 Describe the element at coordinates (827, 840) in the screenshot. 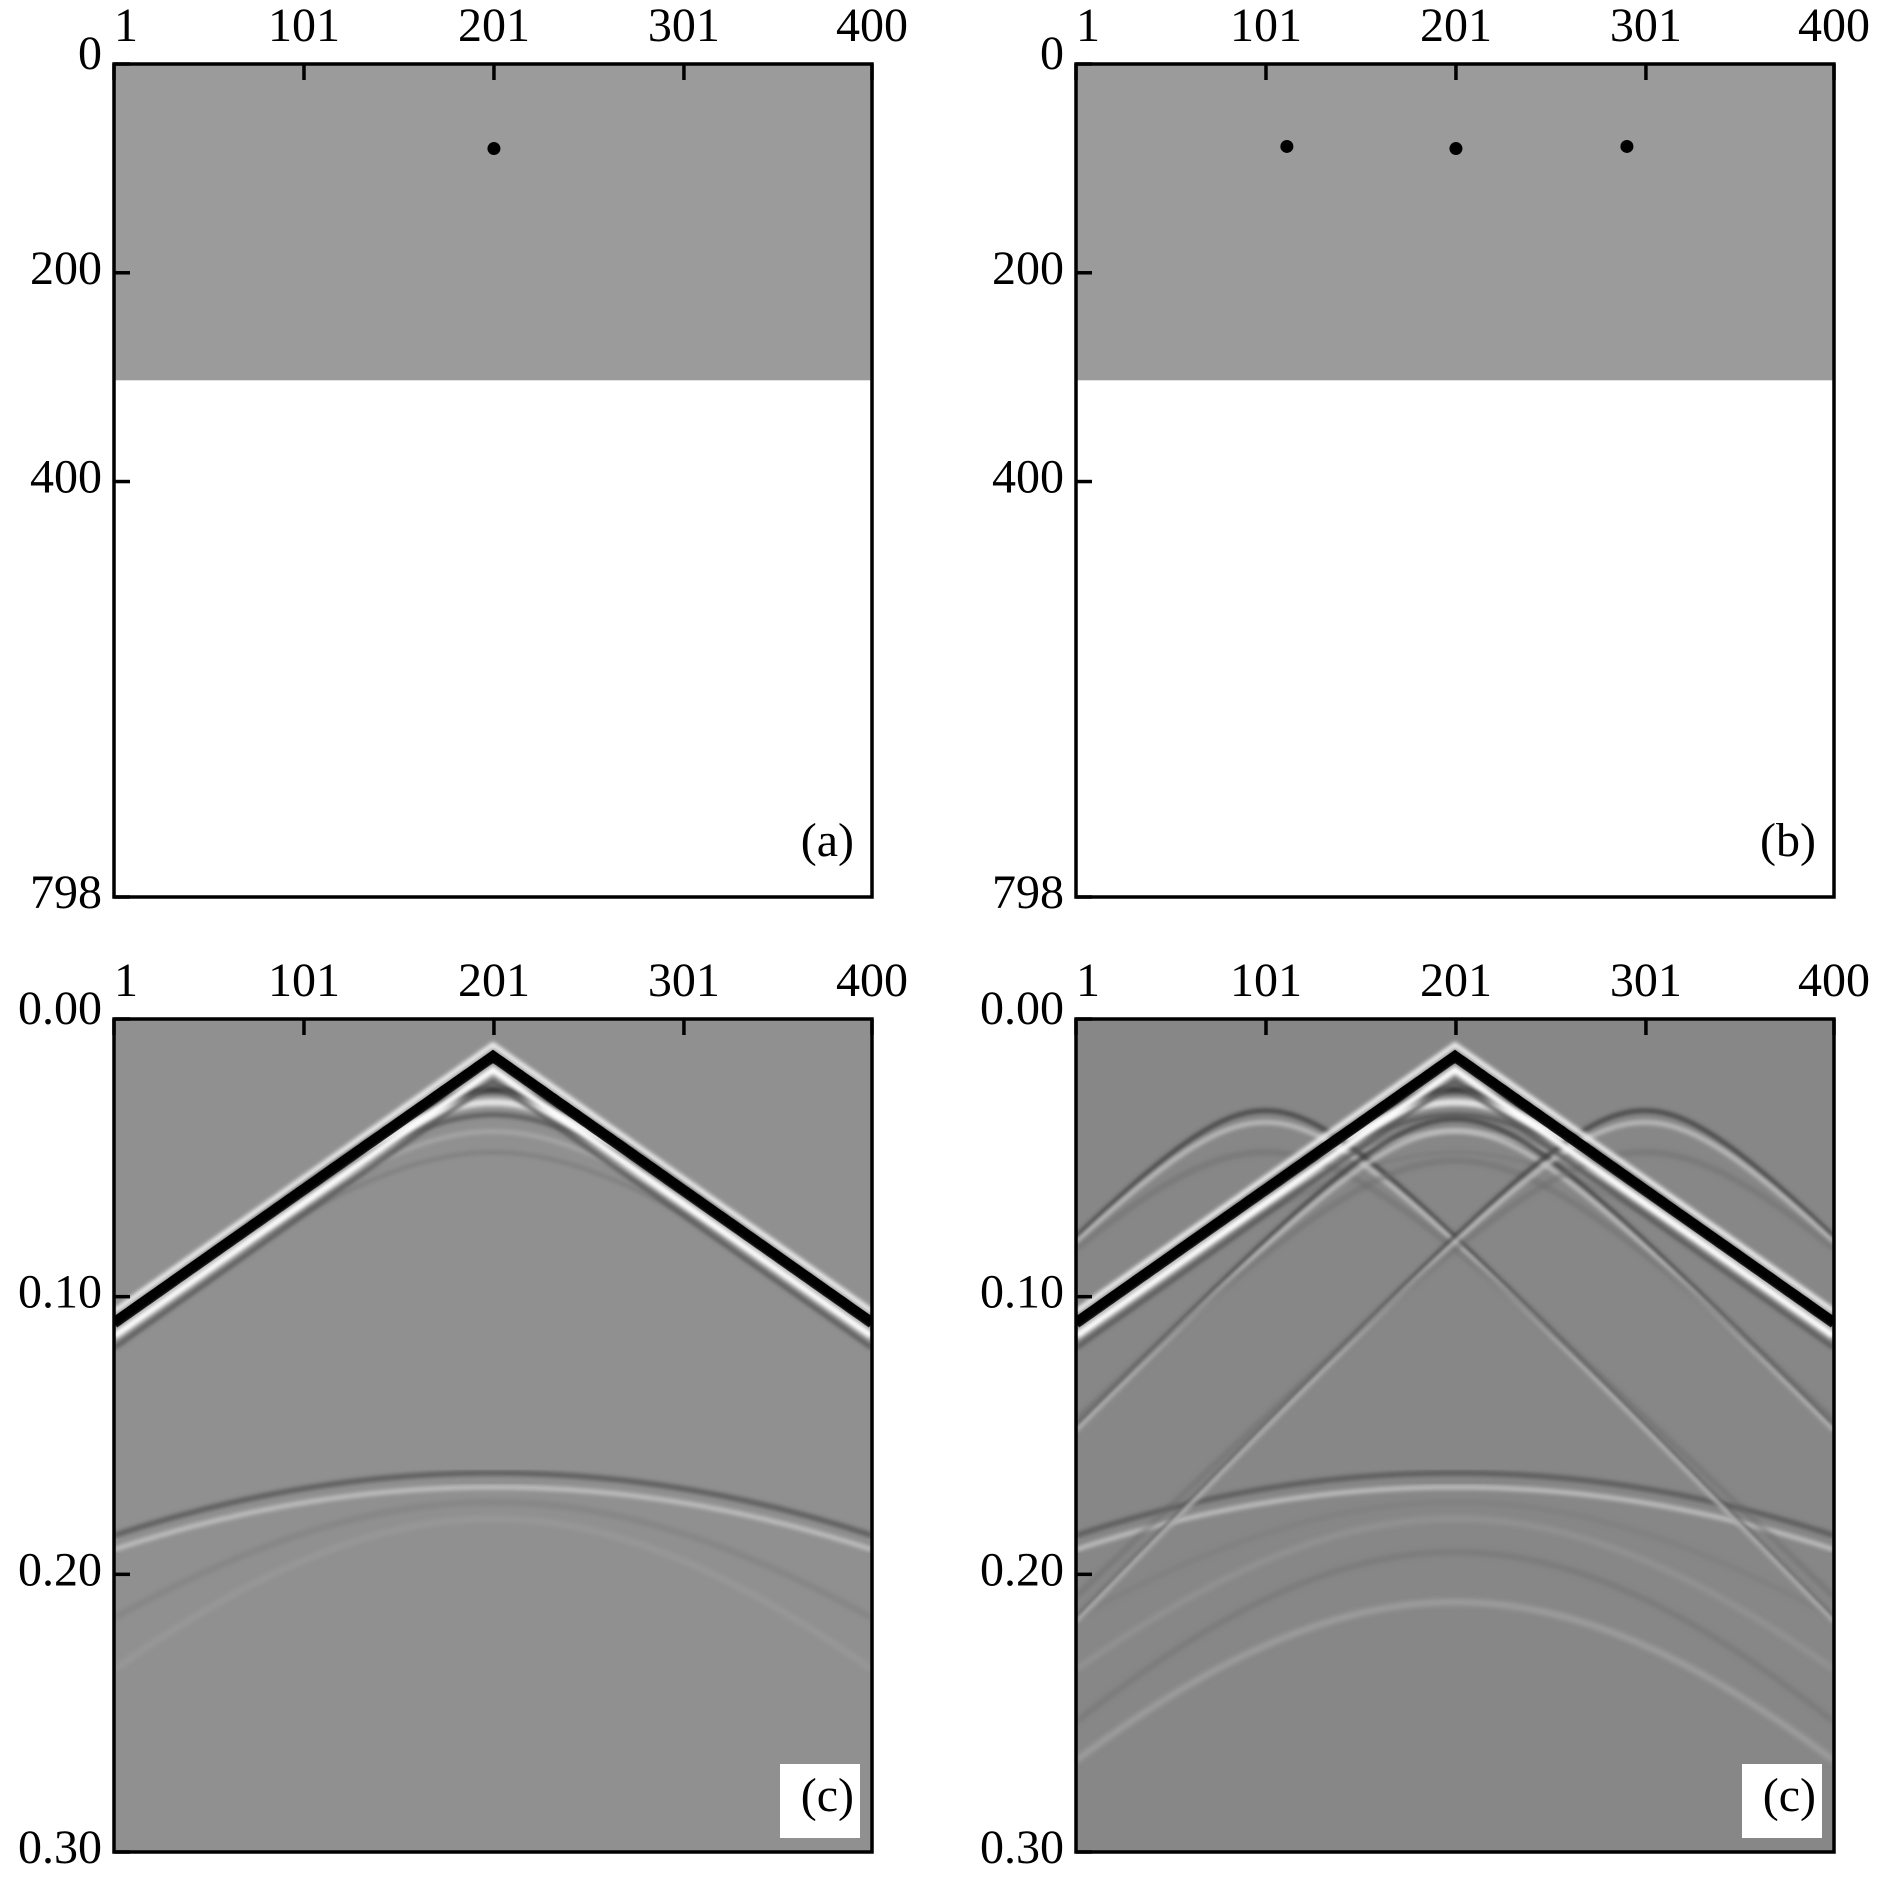

I see `panel-label: (a)` at that location.